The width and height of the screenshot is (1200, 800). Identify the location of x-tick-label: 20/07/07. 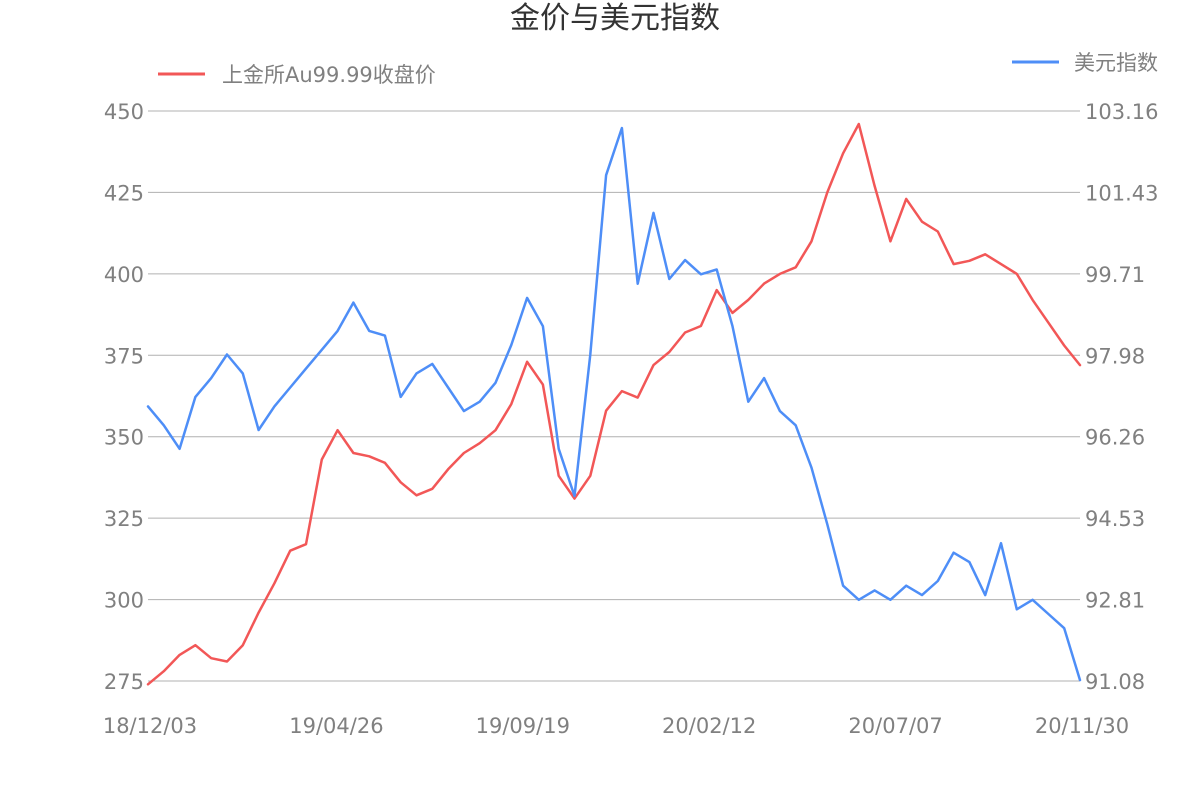
(895, 726).